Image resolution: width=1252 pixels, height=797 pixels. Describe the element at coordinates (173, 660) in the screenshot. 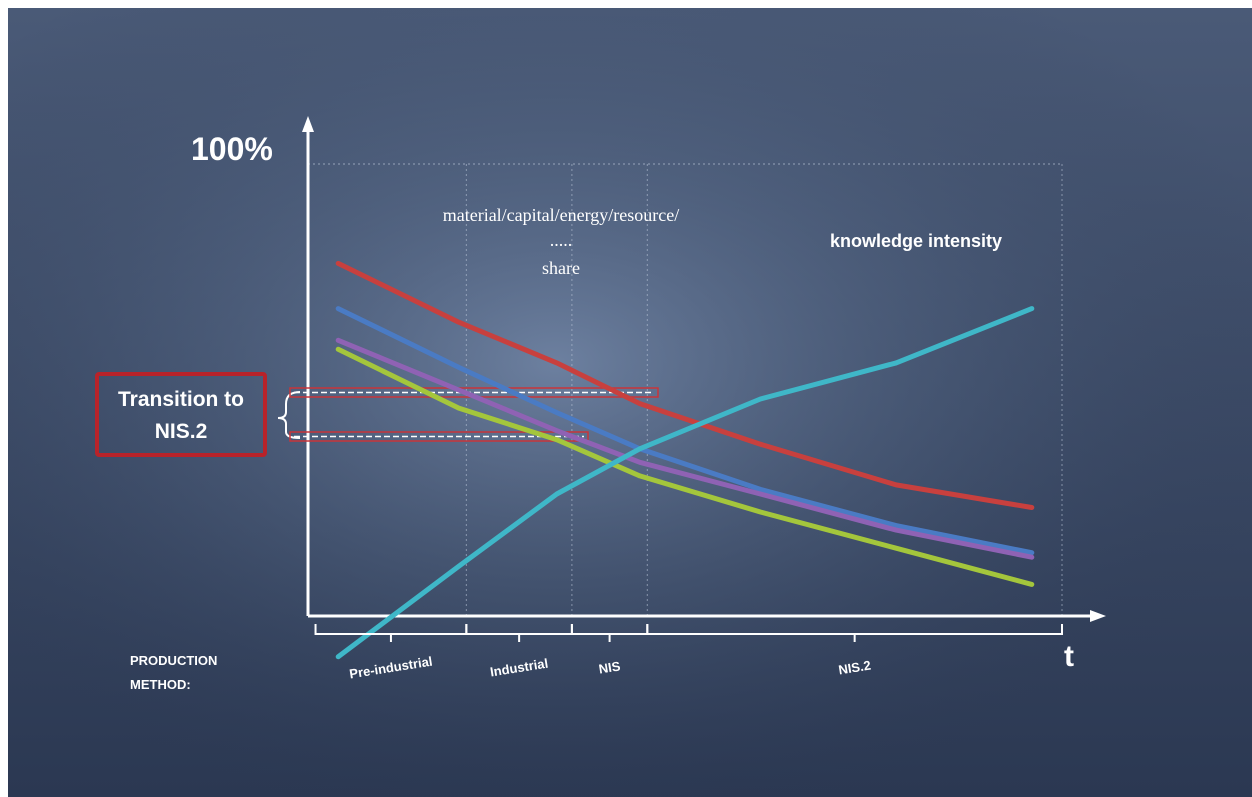

I see `production-method-label-line1: PRODUCTION` at that location.